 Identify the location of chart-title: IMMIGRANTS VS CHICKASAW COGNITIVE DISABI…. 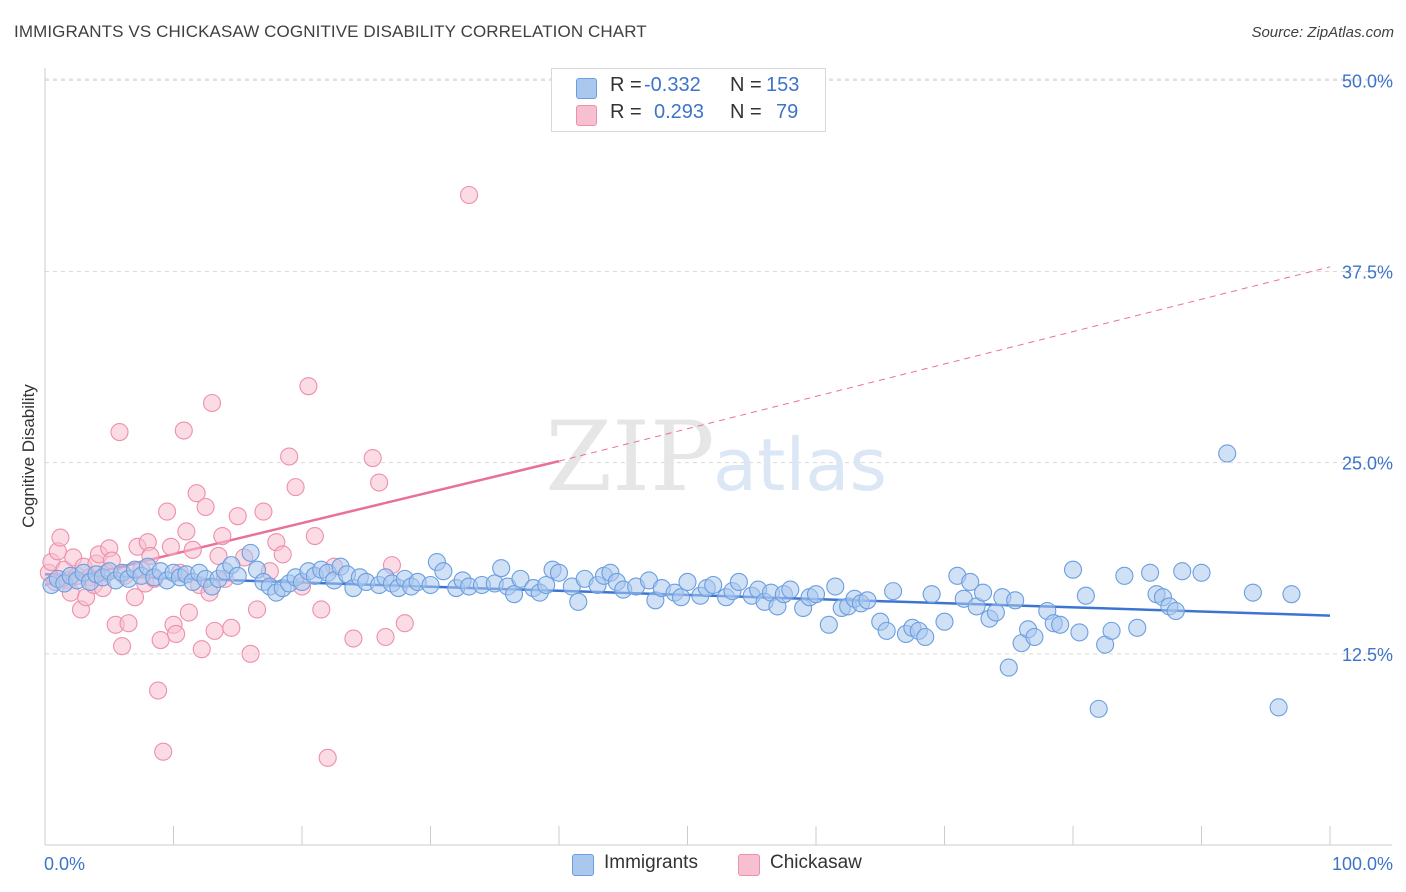
(330, 31).